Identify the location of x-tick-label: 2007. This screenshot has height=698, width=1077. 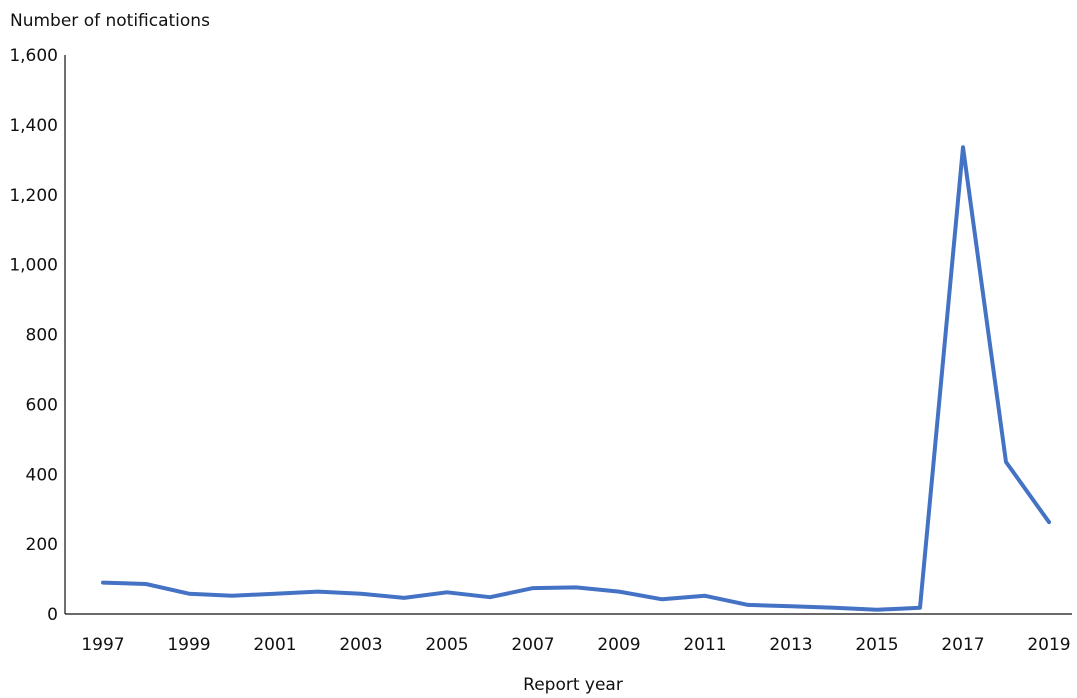
(532, 645).